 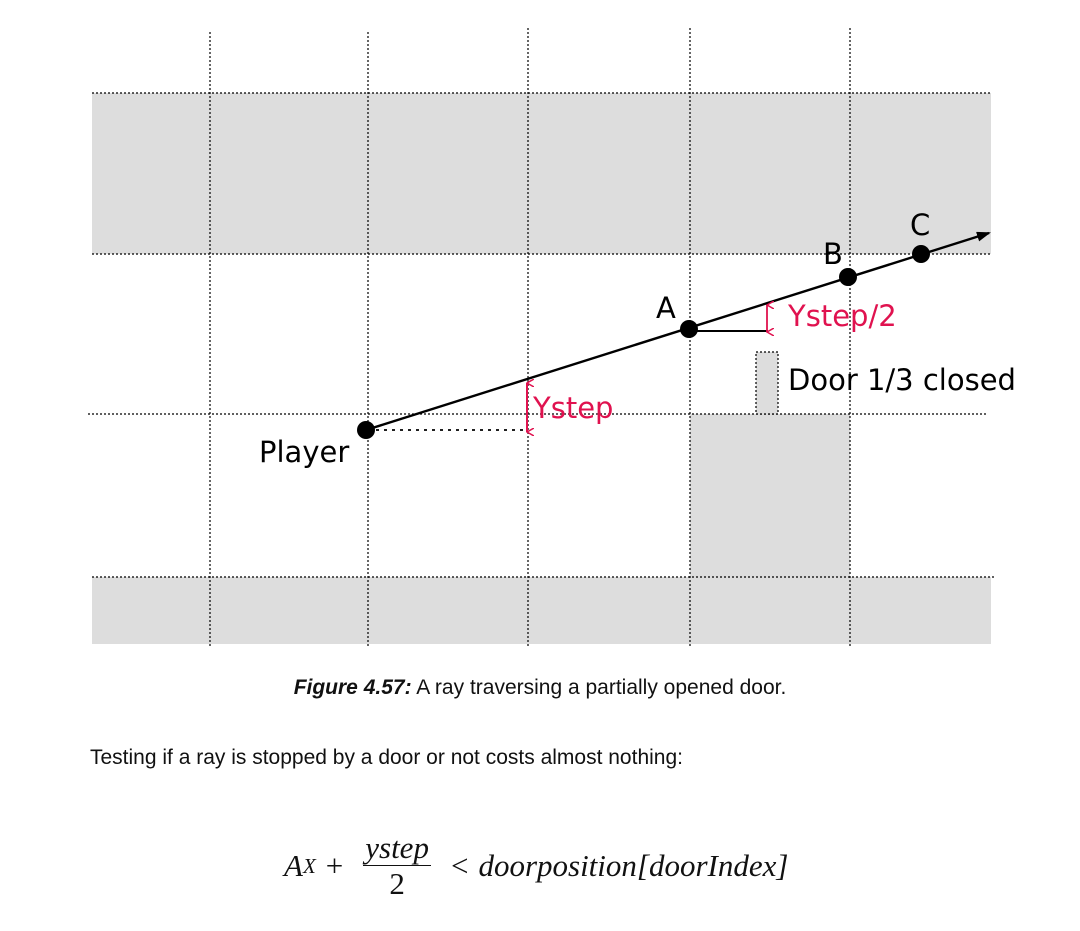 What do you see at coordinates (541, 173) in the screenshot?
I see `wall-top-region` at bounding box center [541, 173].